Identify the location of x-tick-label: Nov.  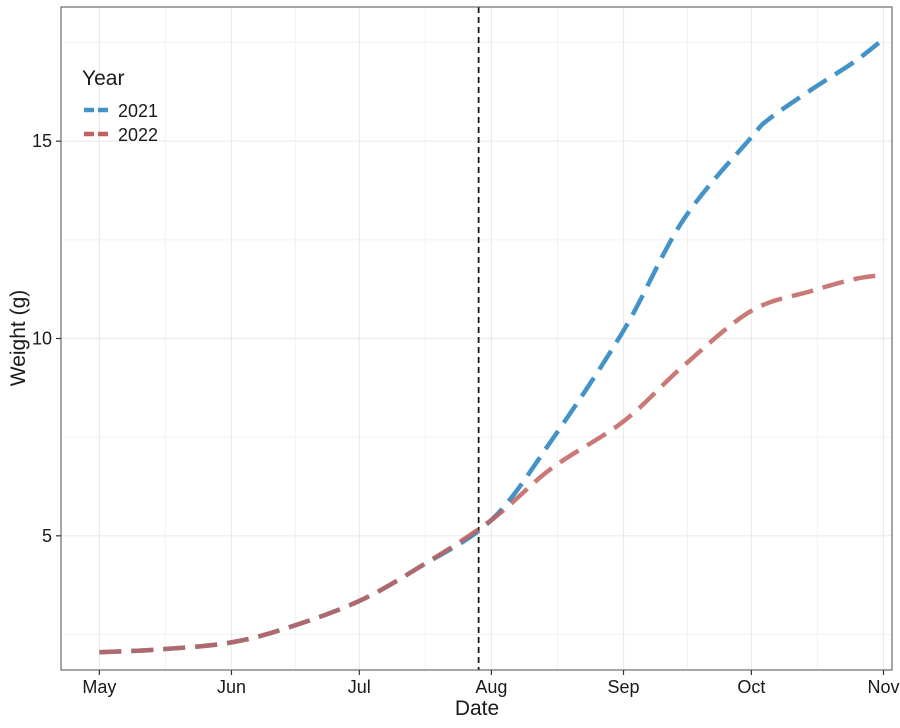
(883, 687).